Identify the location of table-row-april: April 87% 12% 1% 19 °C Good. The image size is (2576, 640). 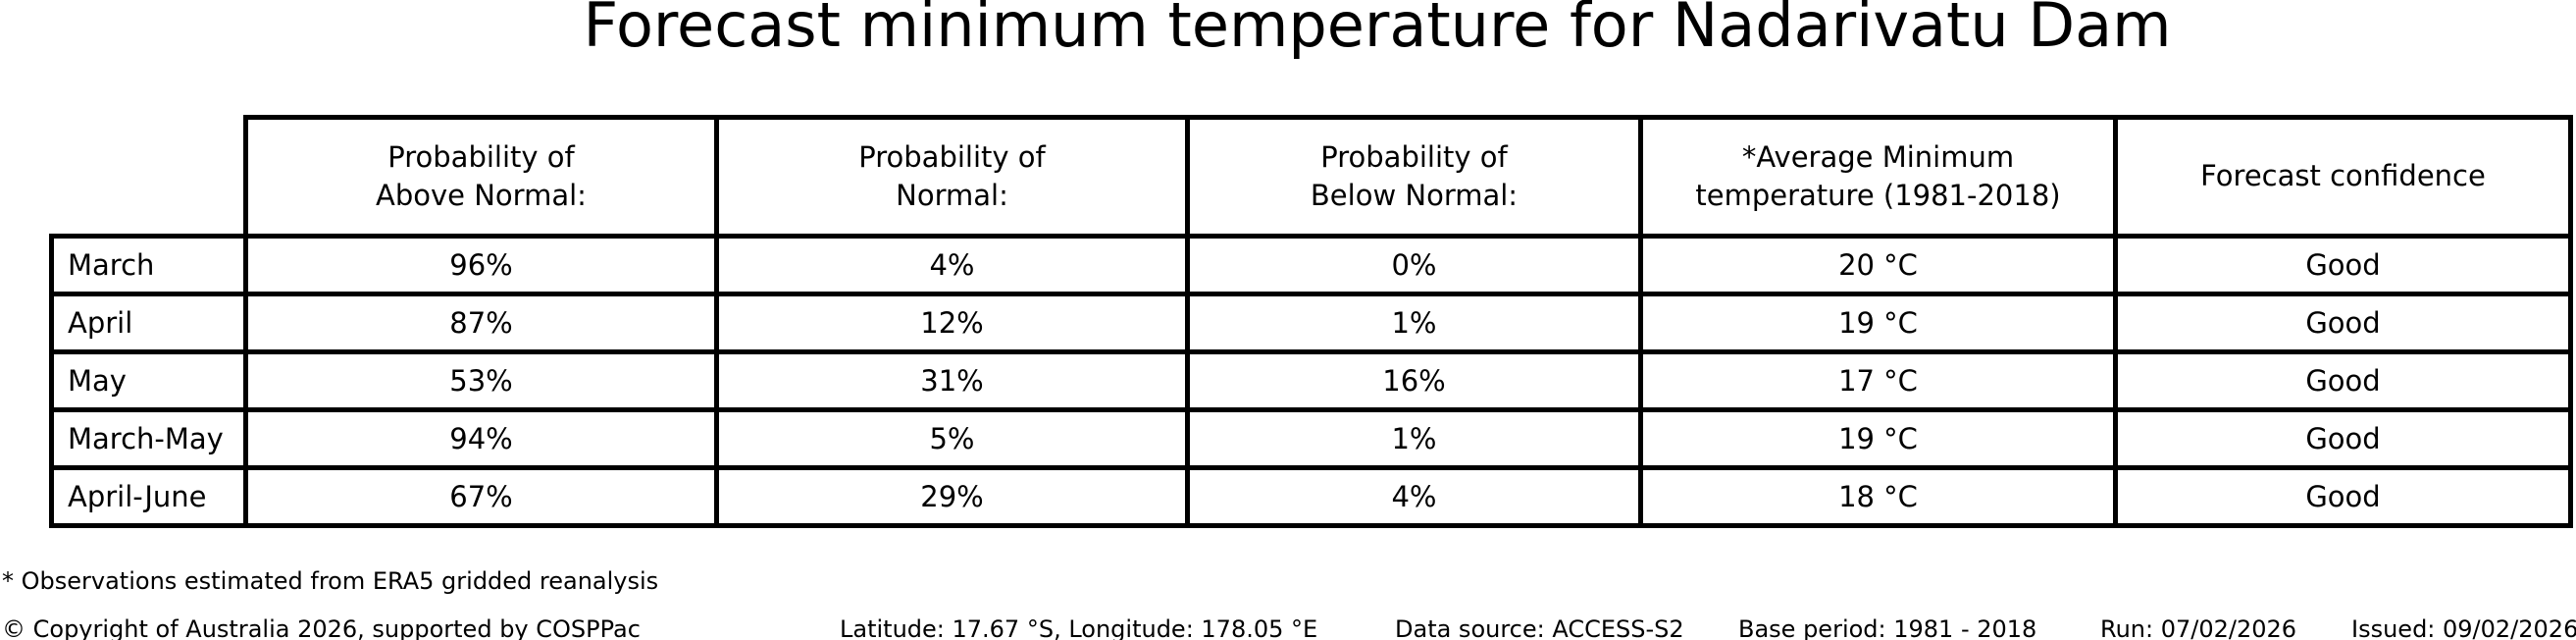
(1311, 323).